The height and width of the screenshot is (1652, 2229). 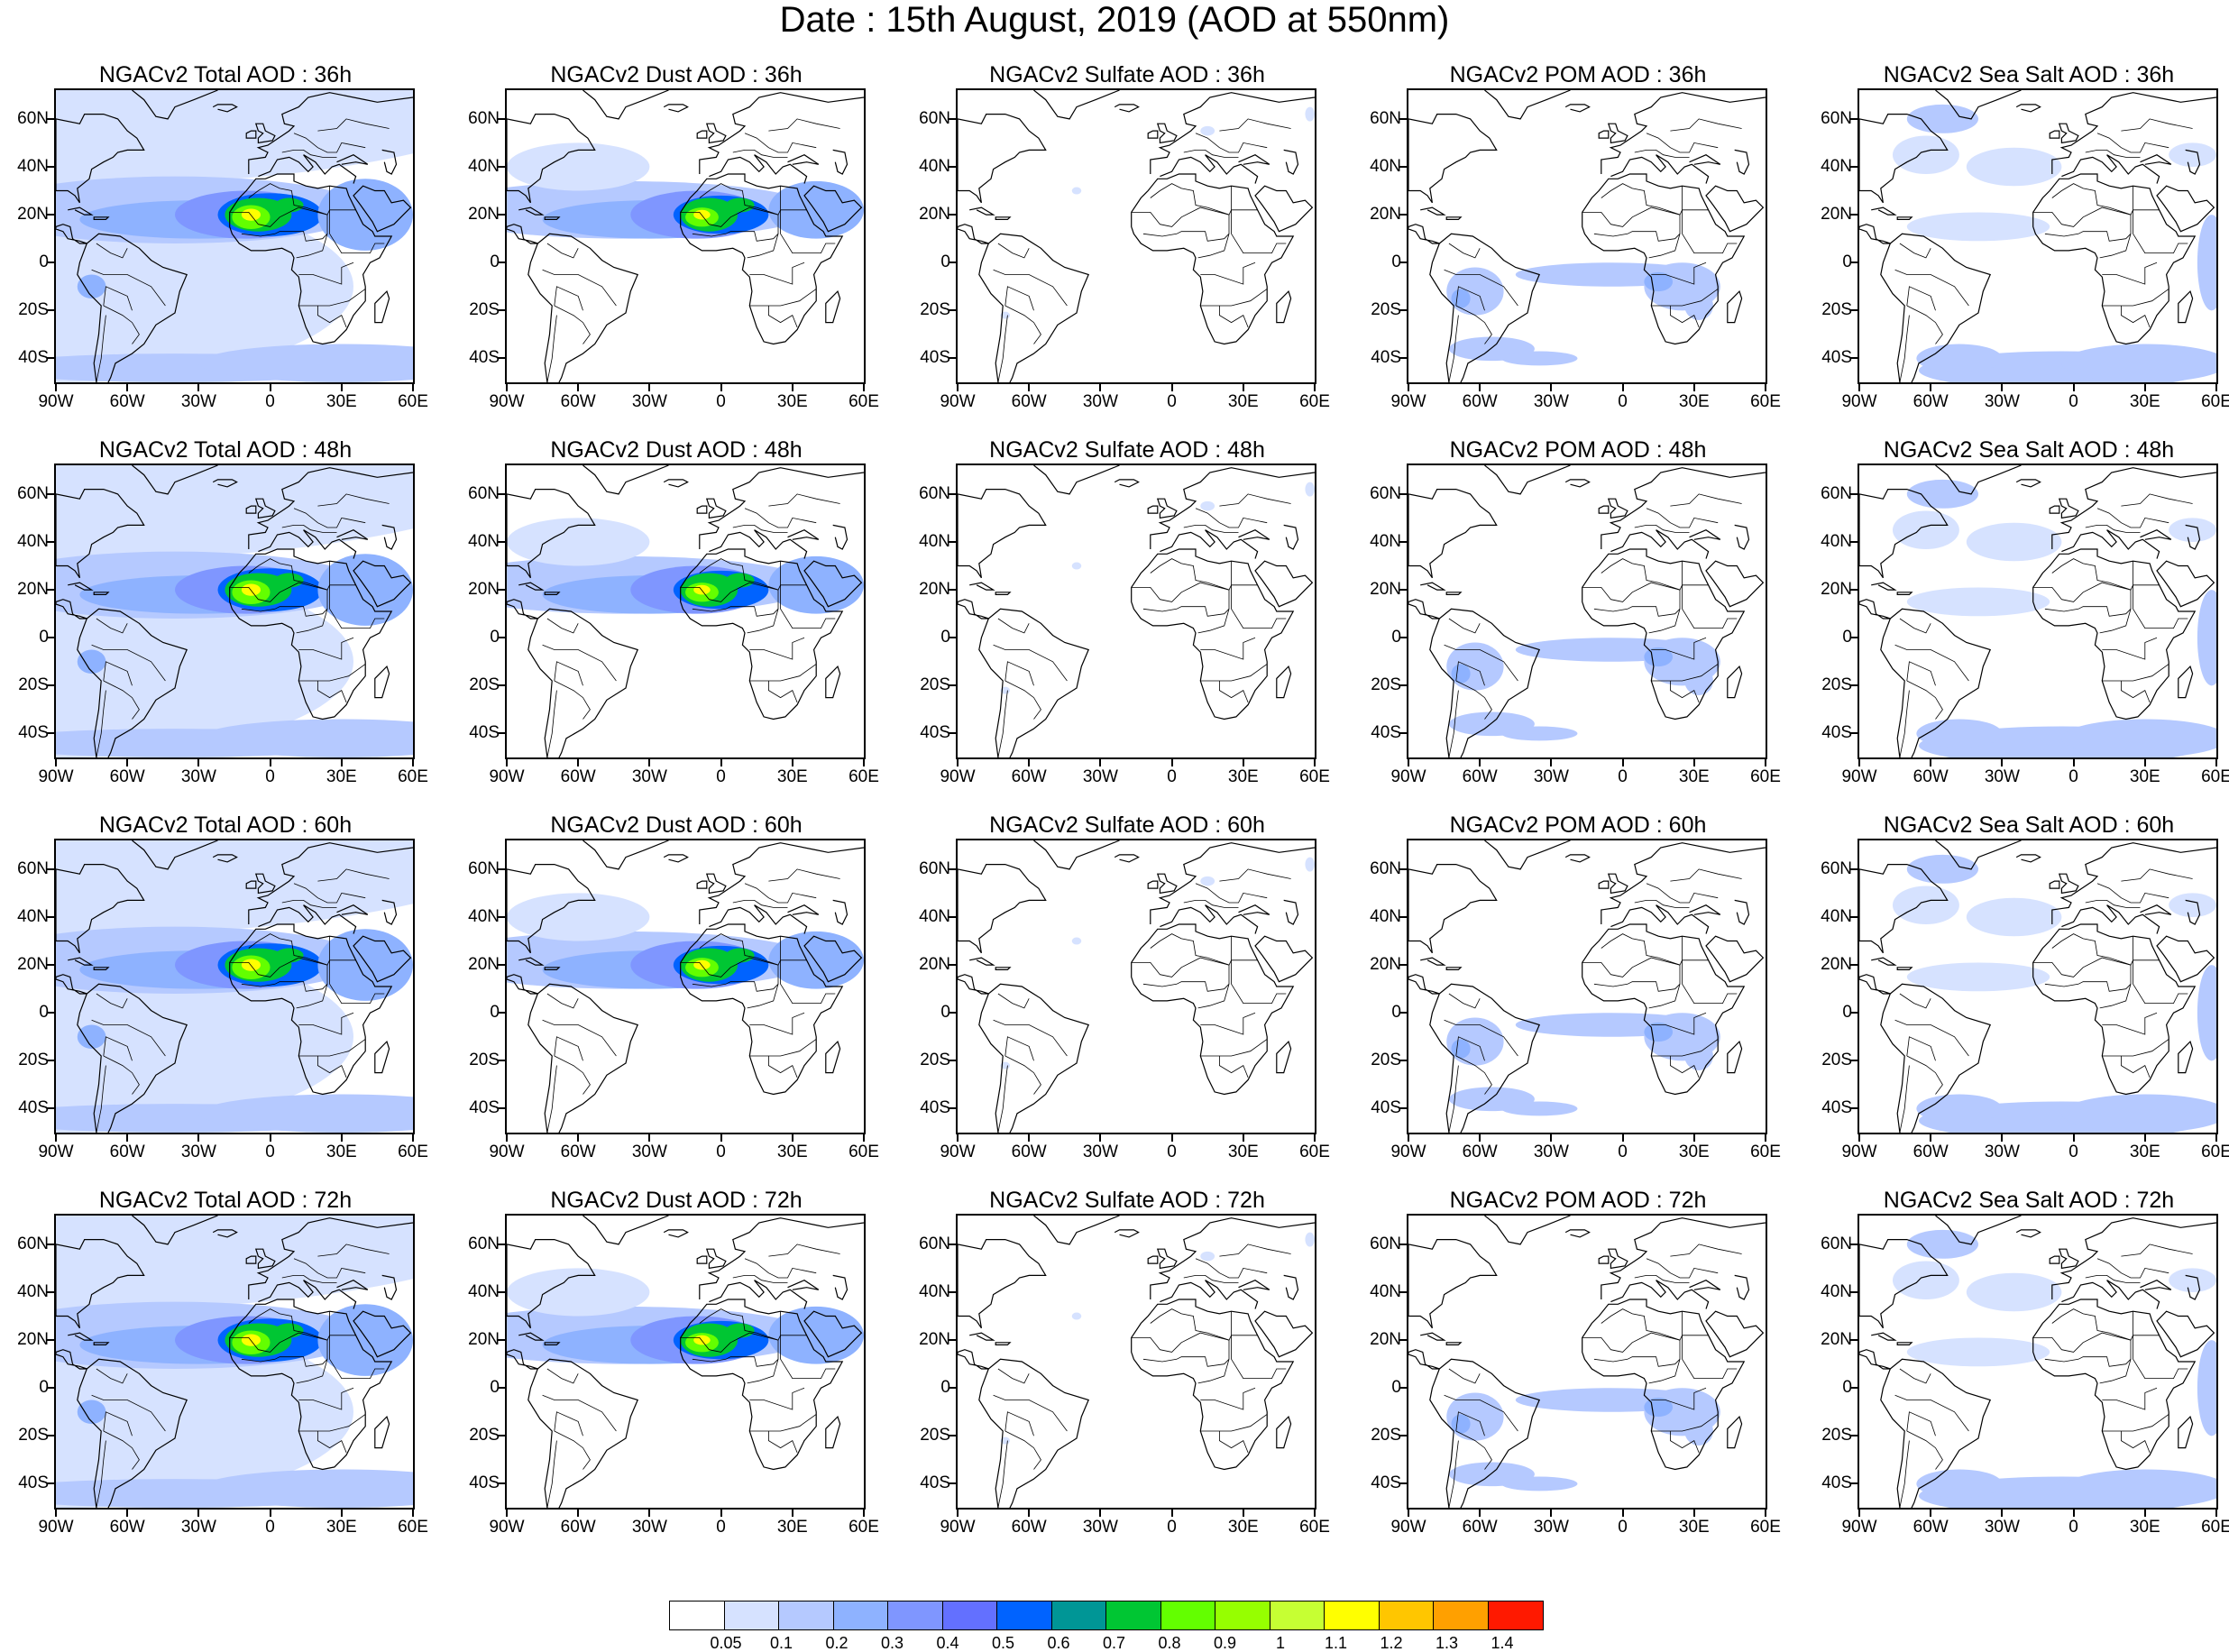 I want to click on coastline-centralAmerica, so click(x=71, y=985).